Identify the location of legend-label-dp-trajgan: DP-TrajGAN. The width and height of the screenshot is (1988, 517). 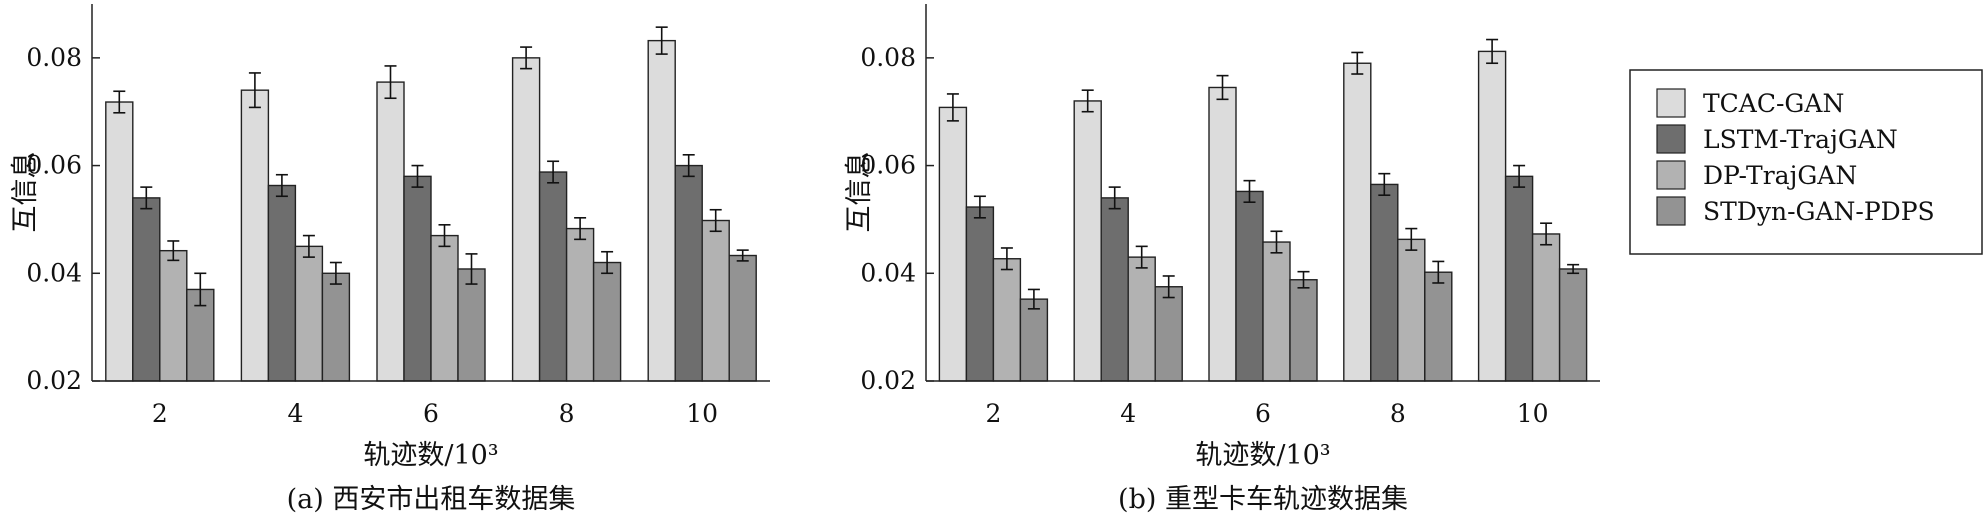
(1780, 175).